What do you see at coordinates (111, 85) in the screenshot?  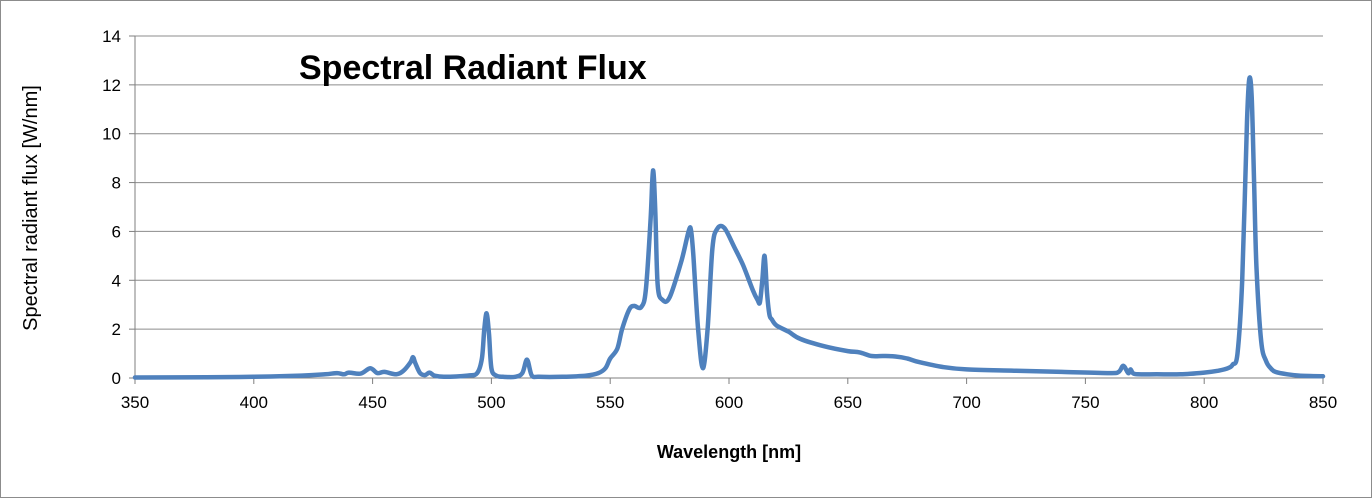 I see `y-tick-label-12: 12` at bounding box center [111, 85].